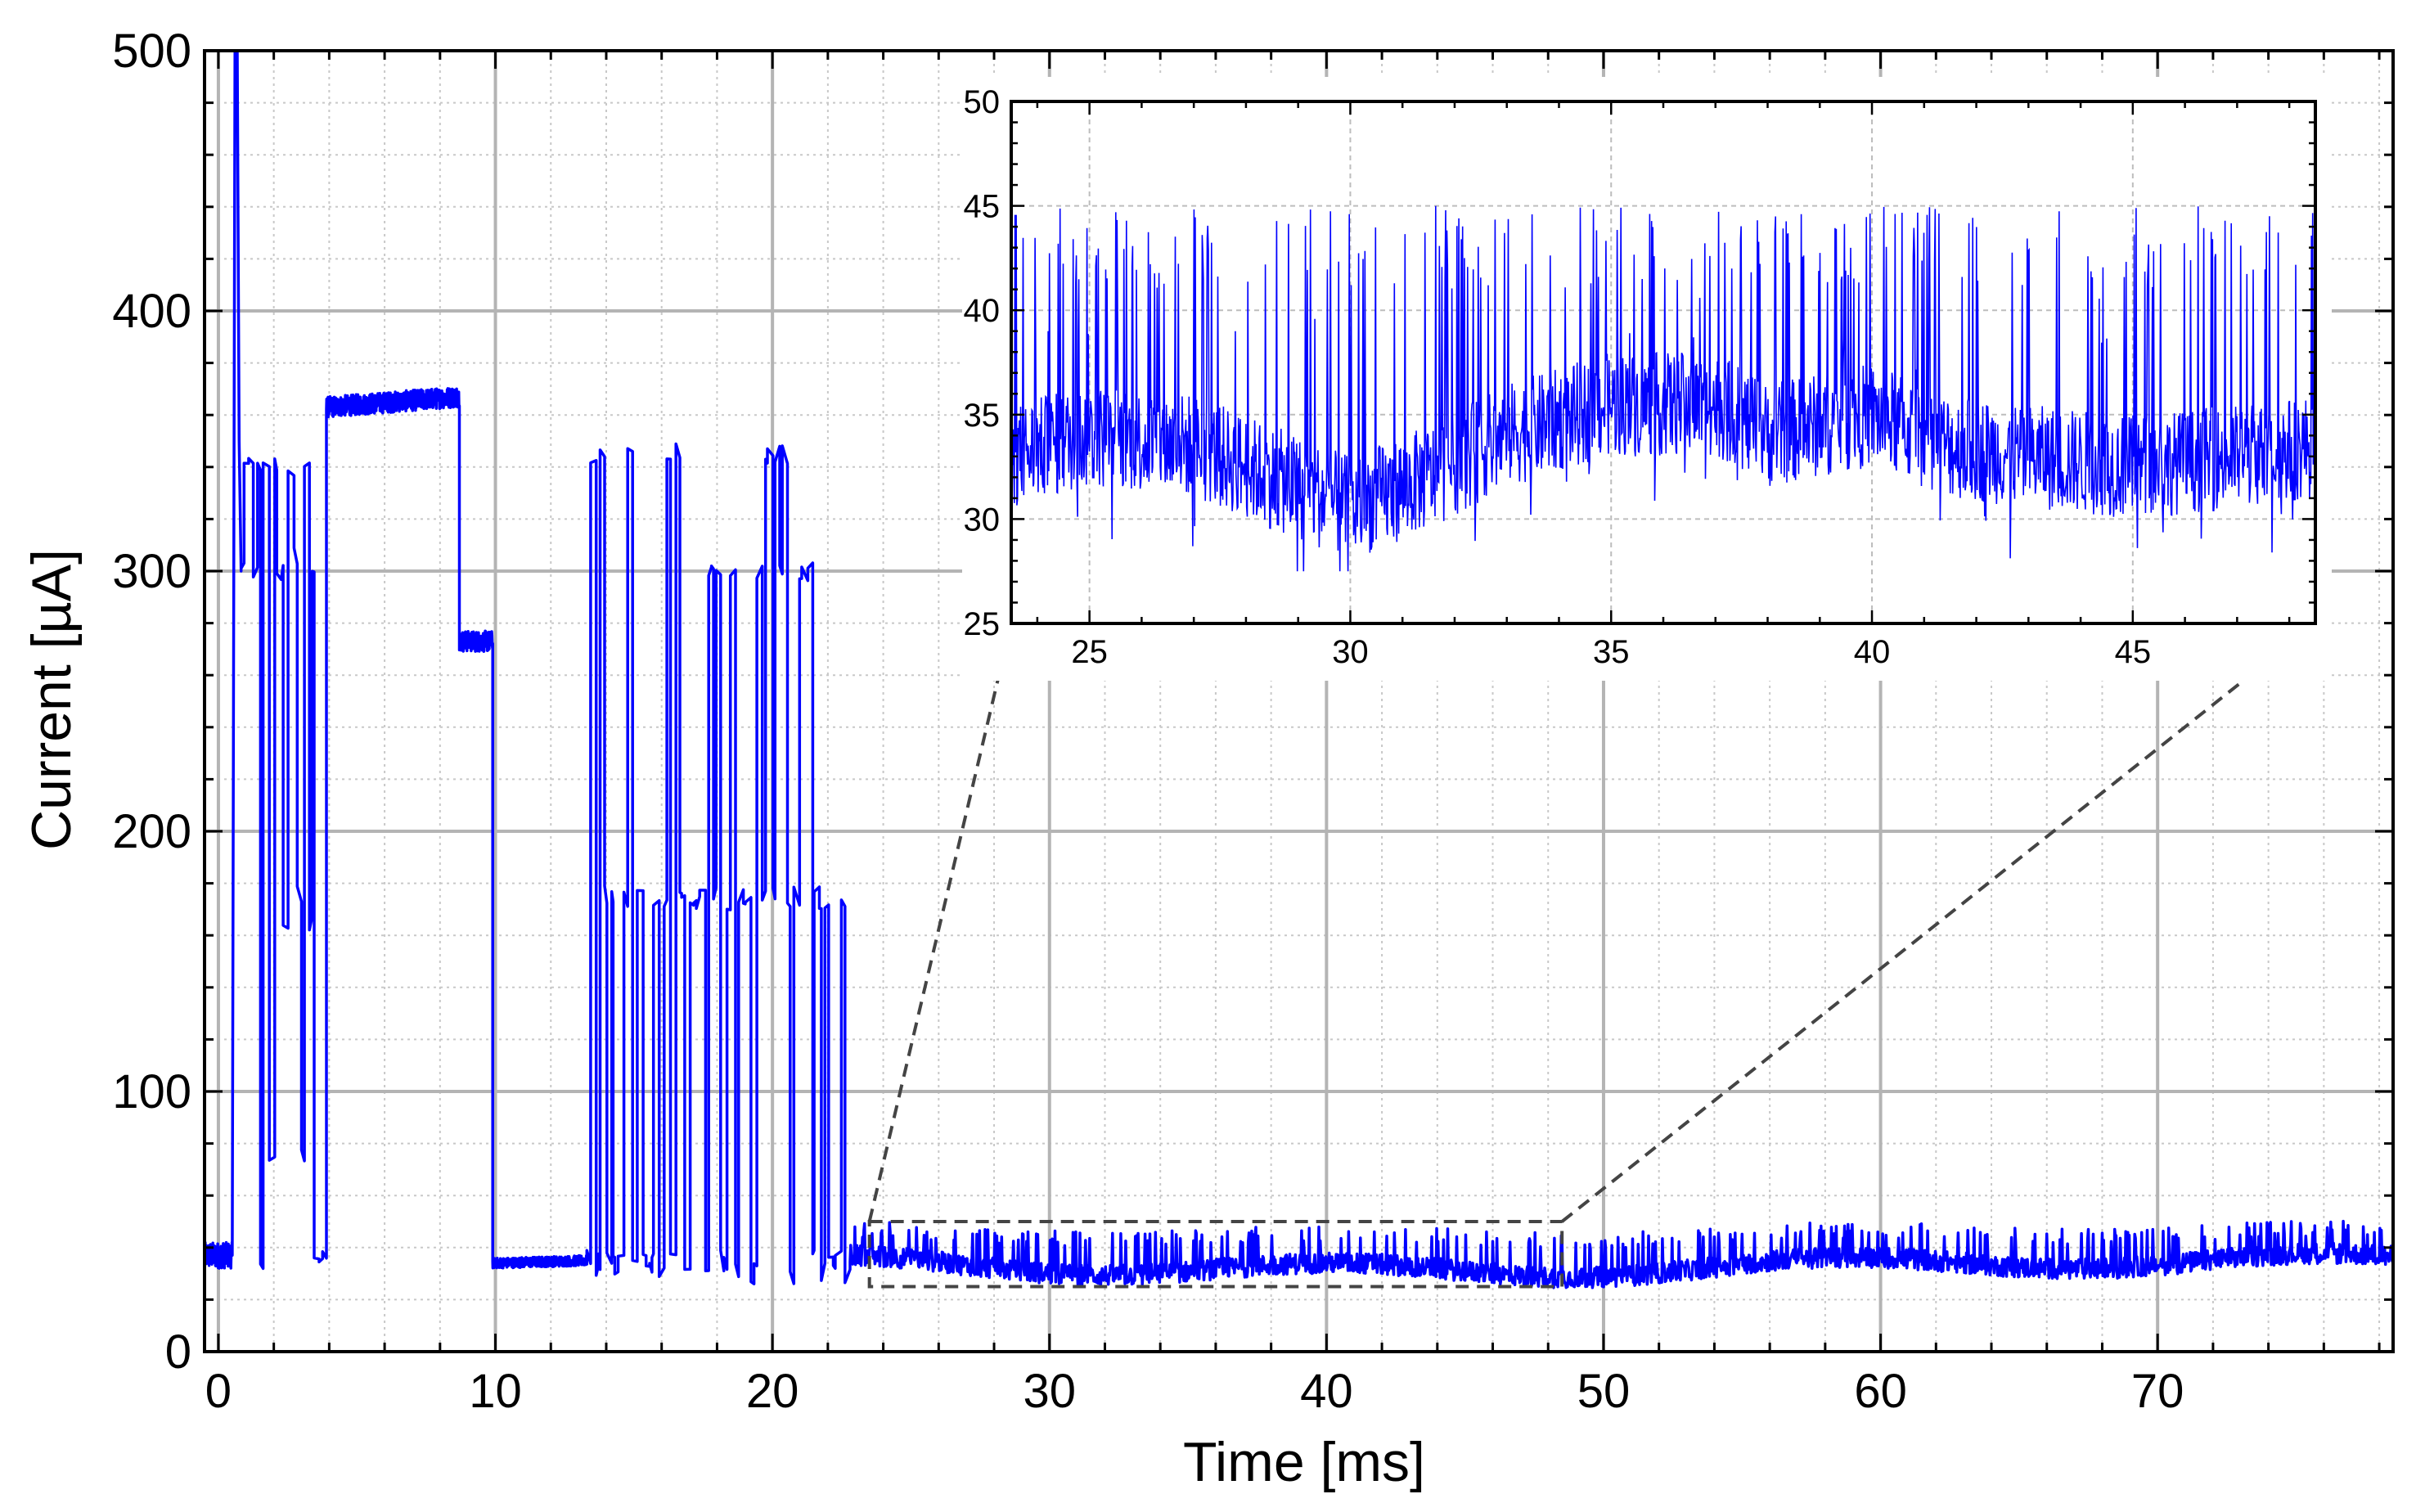  What do you see at coordinates (772, 1392) in the screenshot?
I see `x-tick-label: 20` at bounding box center [772, 1392].